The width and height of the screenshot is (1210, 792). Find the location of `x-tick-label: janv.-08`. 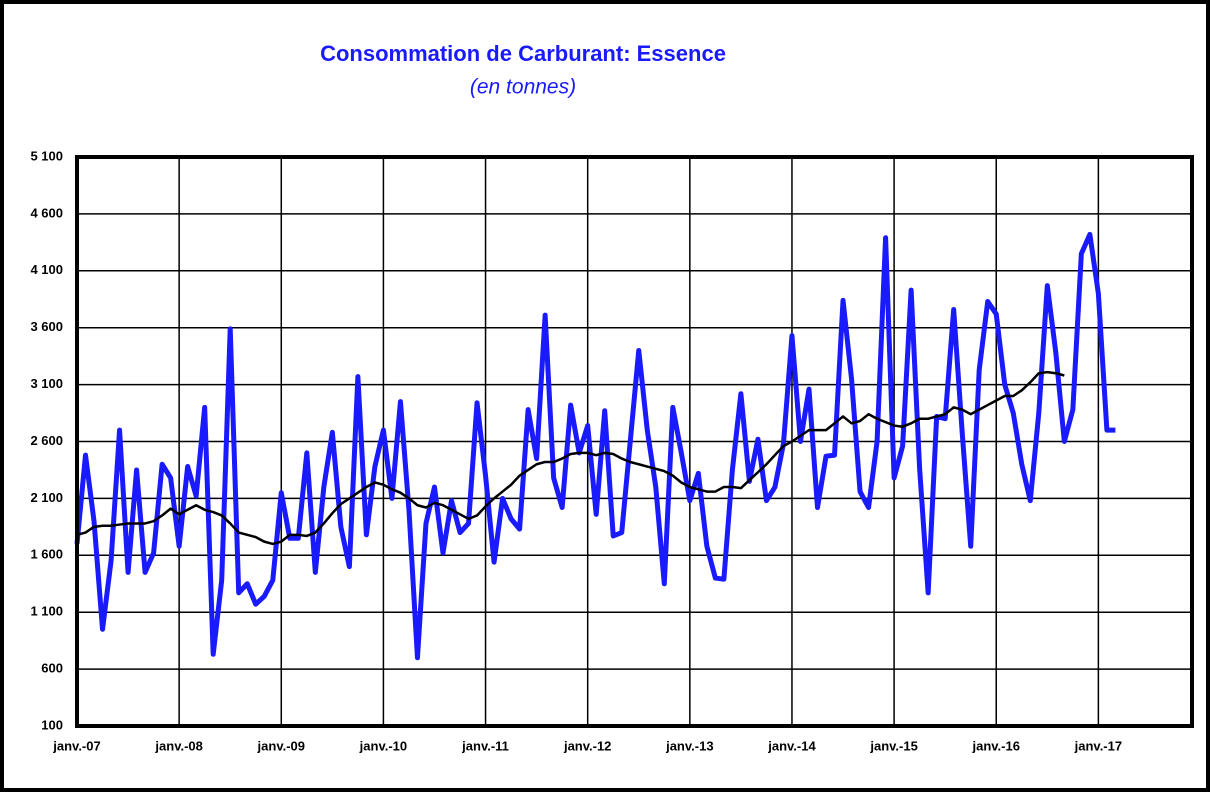

x-tick-label: janv.-08 is located at coordinates (178, 745).